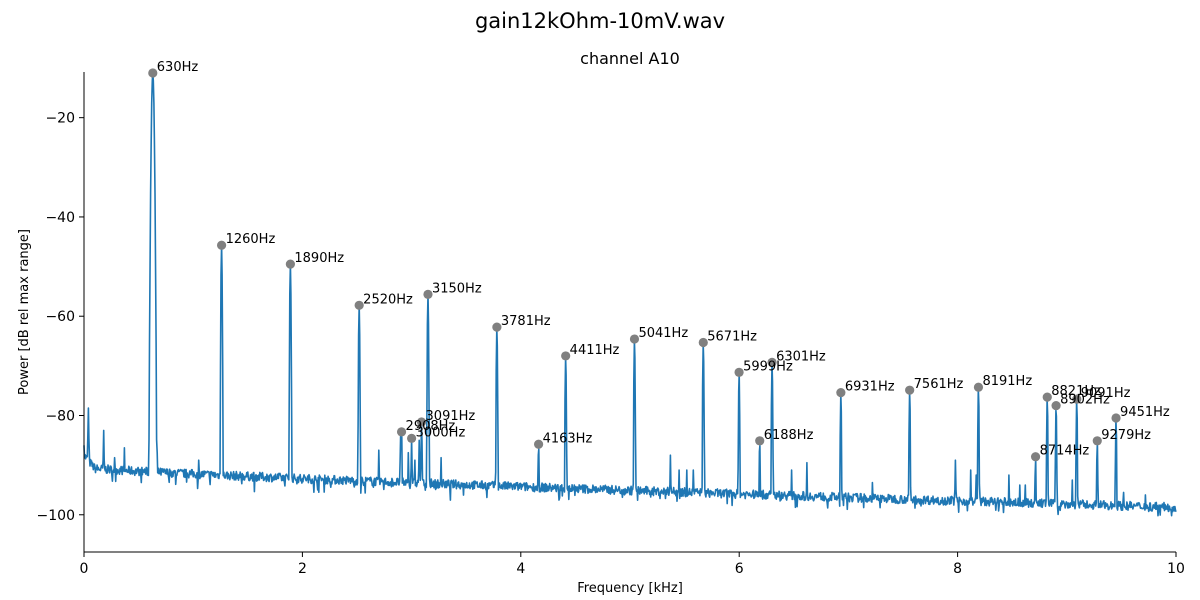 The width and height of the screenshot is (1200, 600). I want to click on x-axis-label: Frequency [kHz], so click(630, 588).